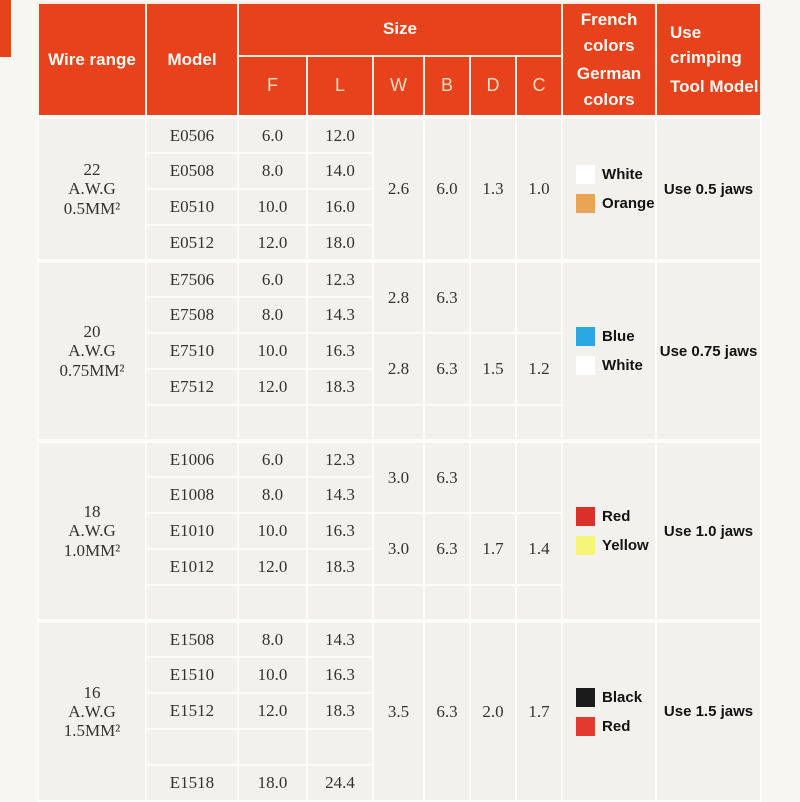  I want to click on wire-range-cell: 18 A.W.G 1.0MM², so click(92, 530).